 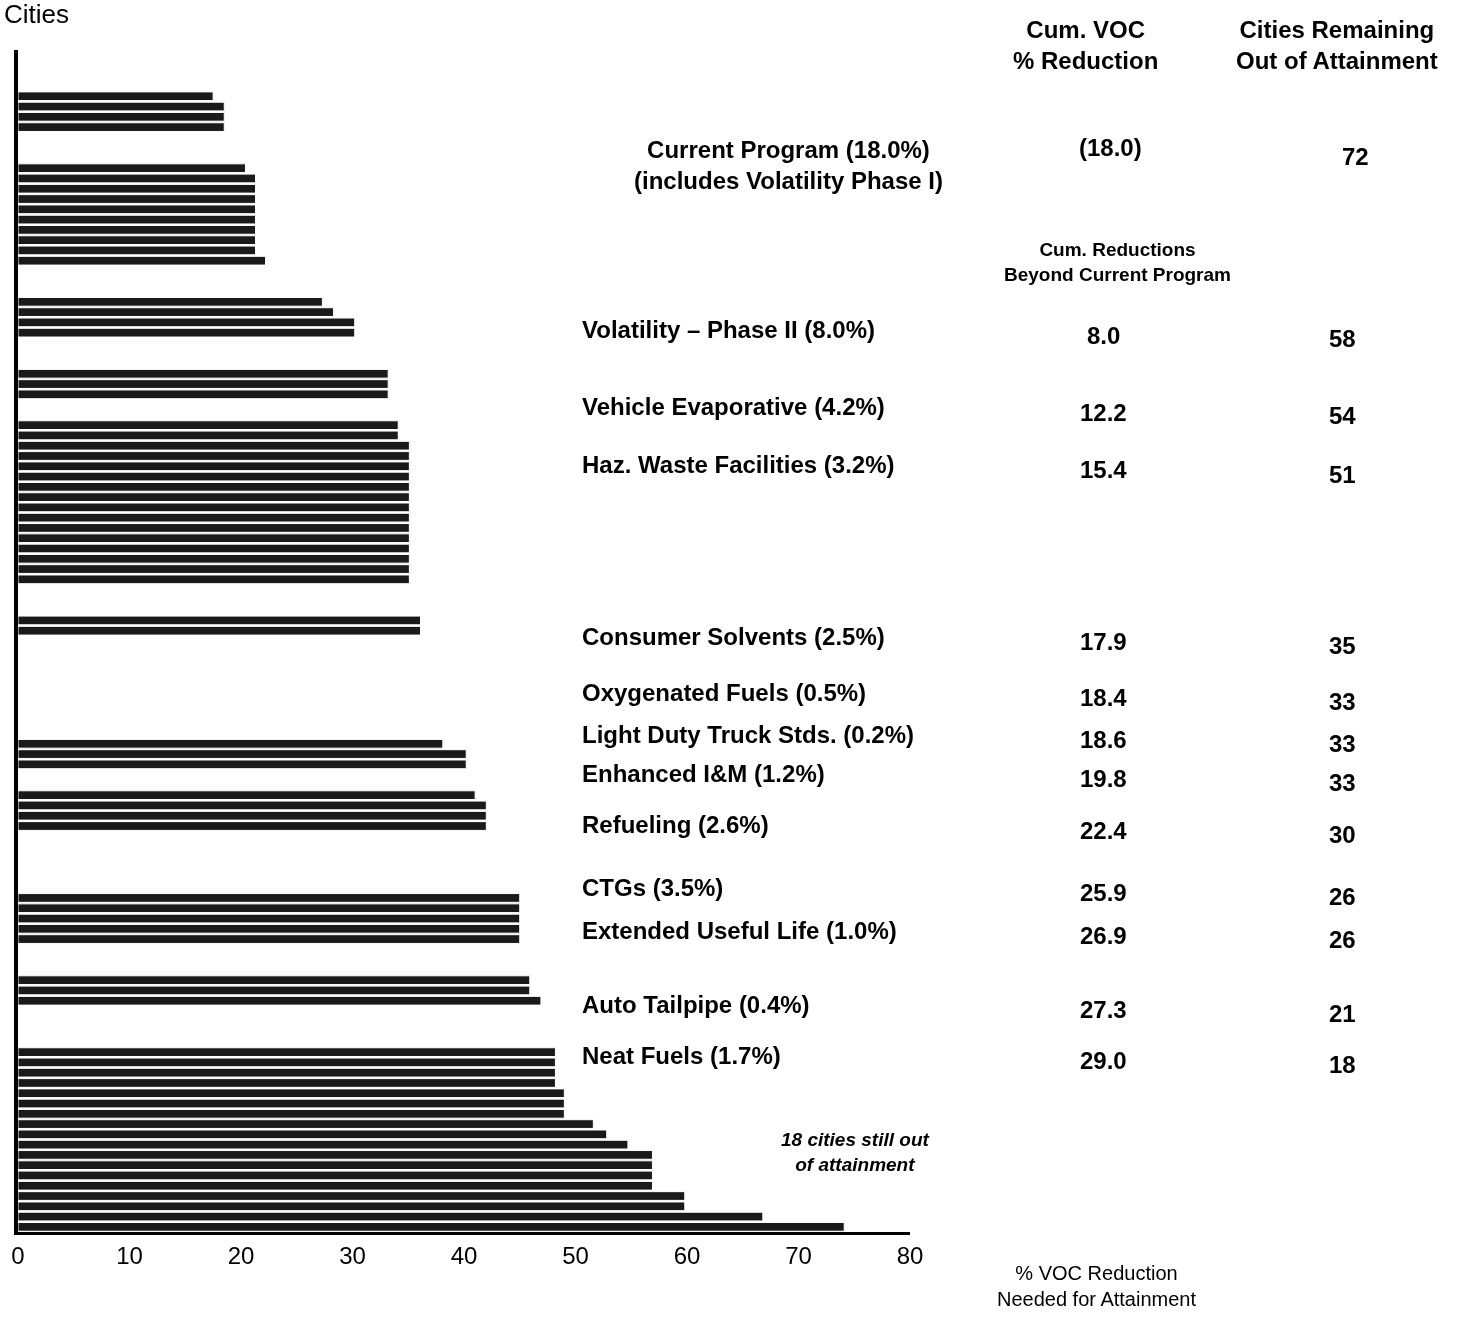 What do you see at coordinates (129, 1255) in the screenshot?
I see `x-tick-label: 10` at bounding box center [129, 1255].